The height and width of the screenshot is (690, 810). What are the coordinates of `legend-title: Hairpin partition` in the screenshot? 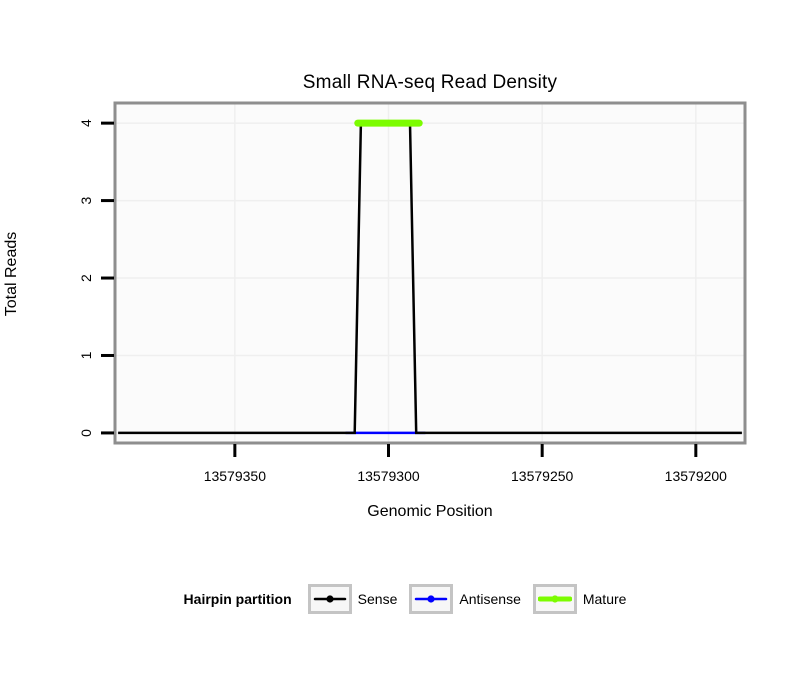 It's located at (237, 599).